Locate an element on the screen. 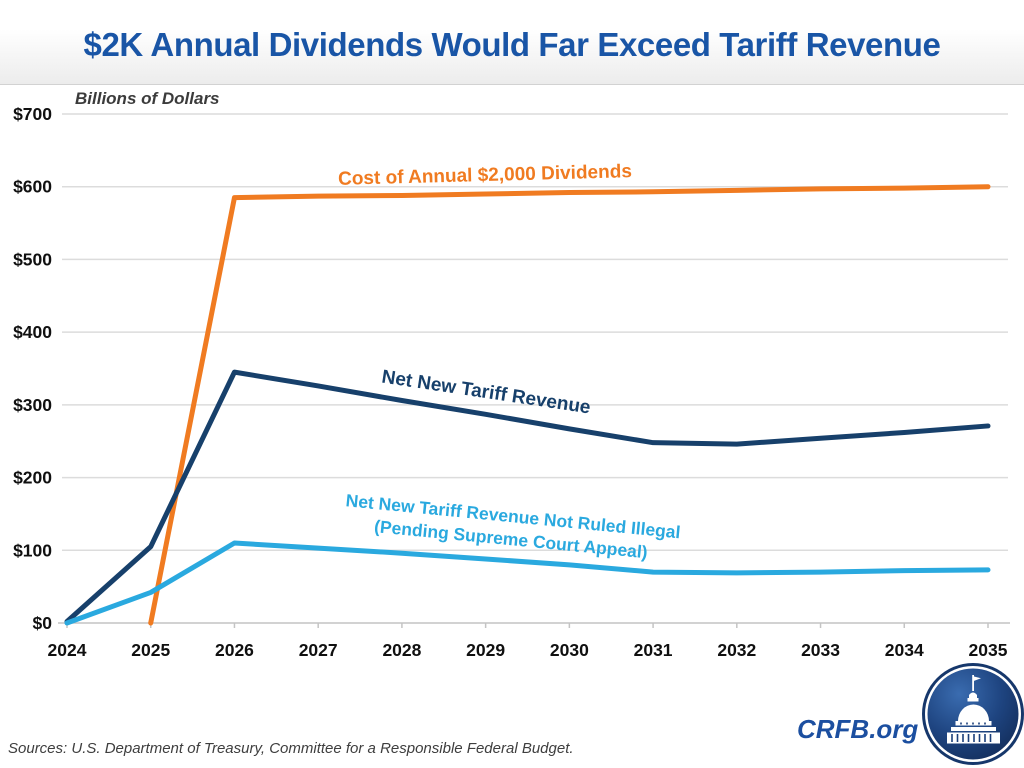 Image resolution: width=1024 pixels, height=768 pixels. y-tick-label: $600 is located at coordinates (32, 187).